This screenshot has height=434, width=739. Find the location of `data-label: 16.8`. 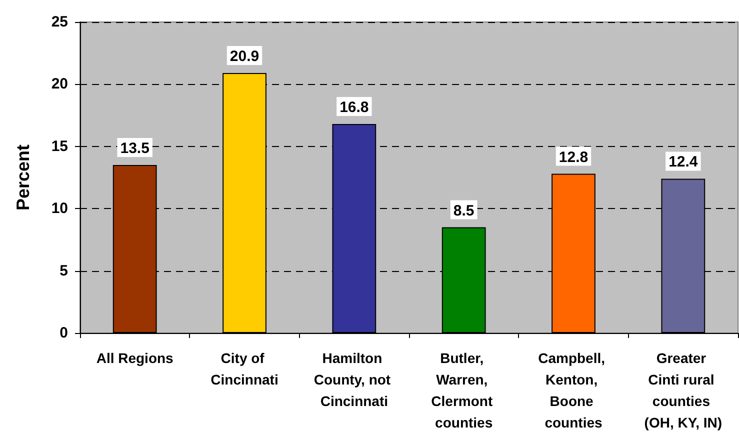

data-label: 16.8 is located at coordinates (354, 107).